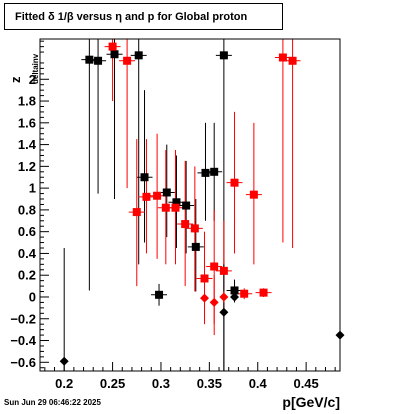 Image resolution: width=400 pixels, height=414 pixels. Describe the element at coordinates (27, 144) in the screenshot. I see `y-tick-label: 1.4` at that location.